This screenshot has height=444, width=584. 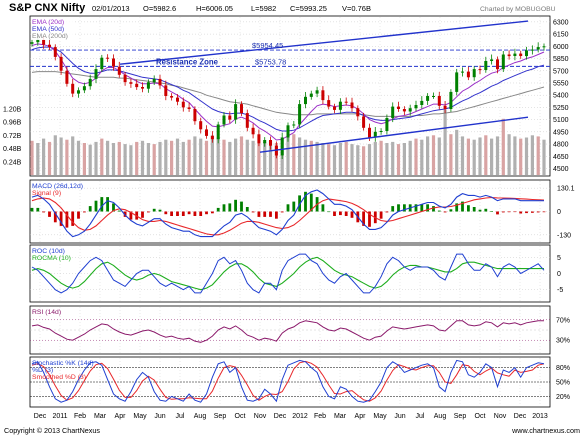 I want to click on price-tick-label: 5850, so click(x=561, y=59).